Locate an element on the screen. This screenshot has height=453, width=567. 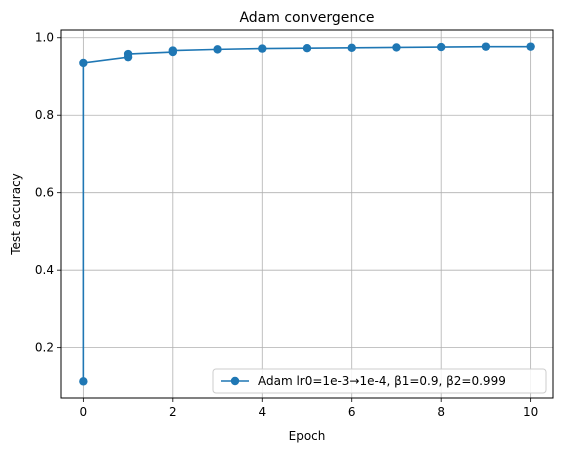
x-tick-label: 6 is located at coordinates (352, 412).